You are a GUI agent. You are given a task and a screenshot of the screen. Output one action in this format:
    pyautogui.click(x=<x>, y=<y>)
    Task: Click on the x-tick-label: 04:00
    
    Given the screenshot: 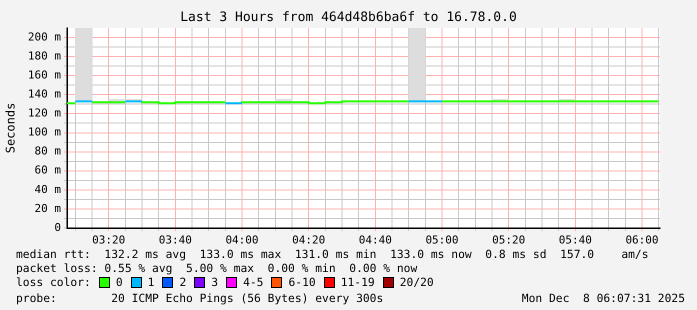 What is the action you would take?
    pyautogui.click(x=242, y=239)
    